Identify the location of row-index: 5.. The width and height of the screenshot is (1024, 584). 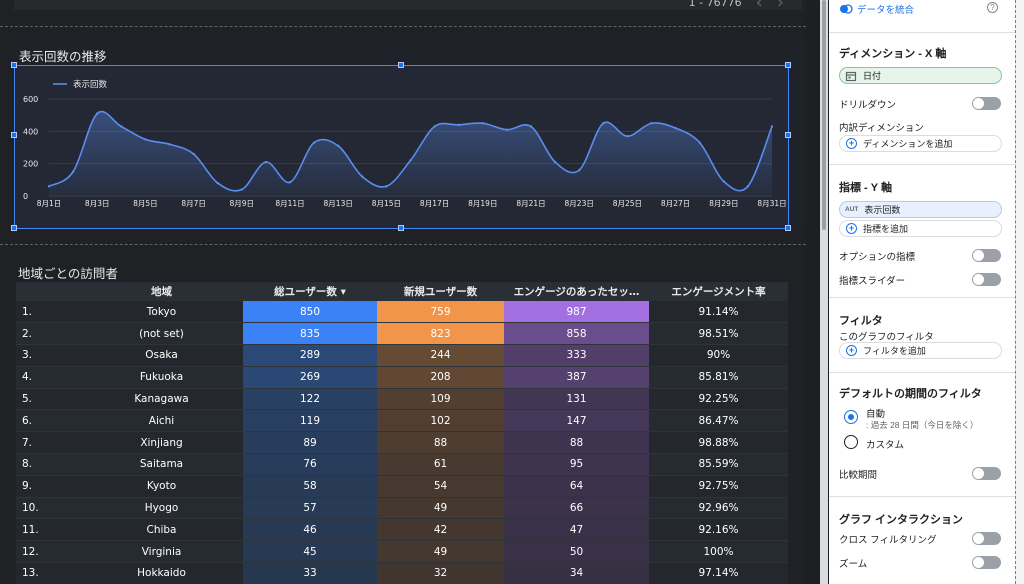
(48, 399).